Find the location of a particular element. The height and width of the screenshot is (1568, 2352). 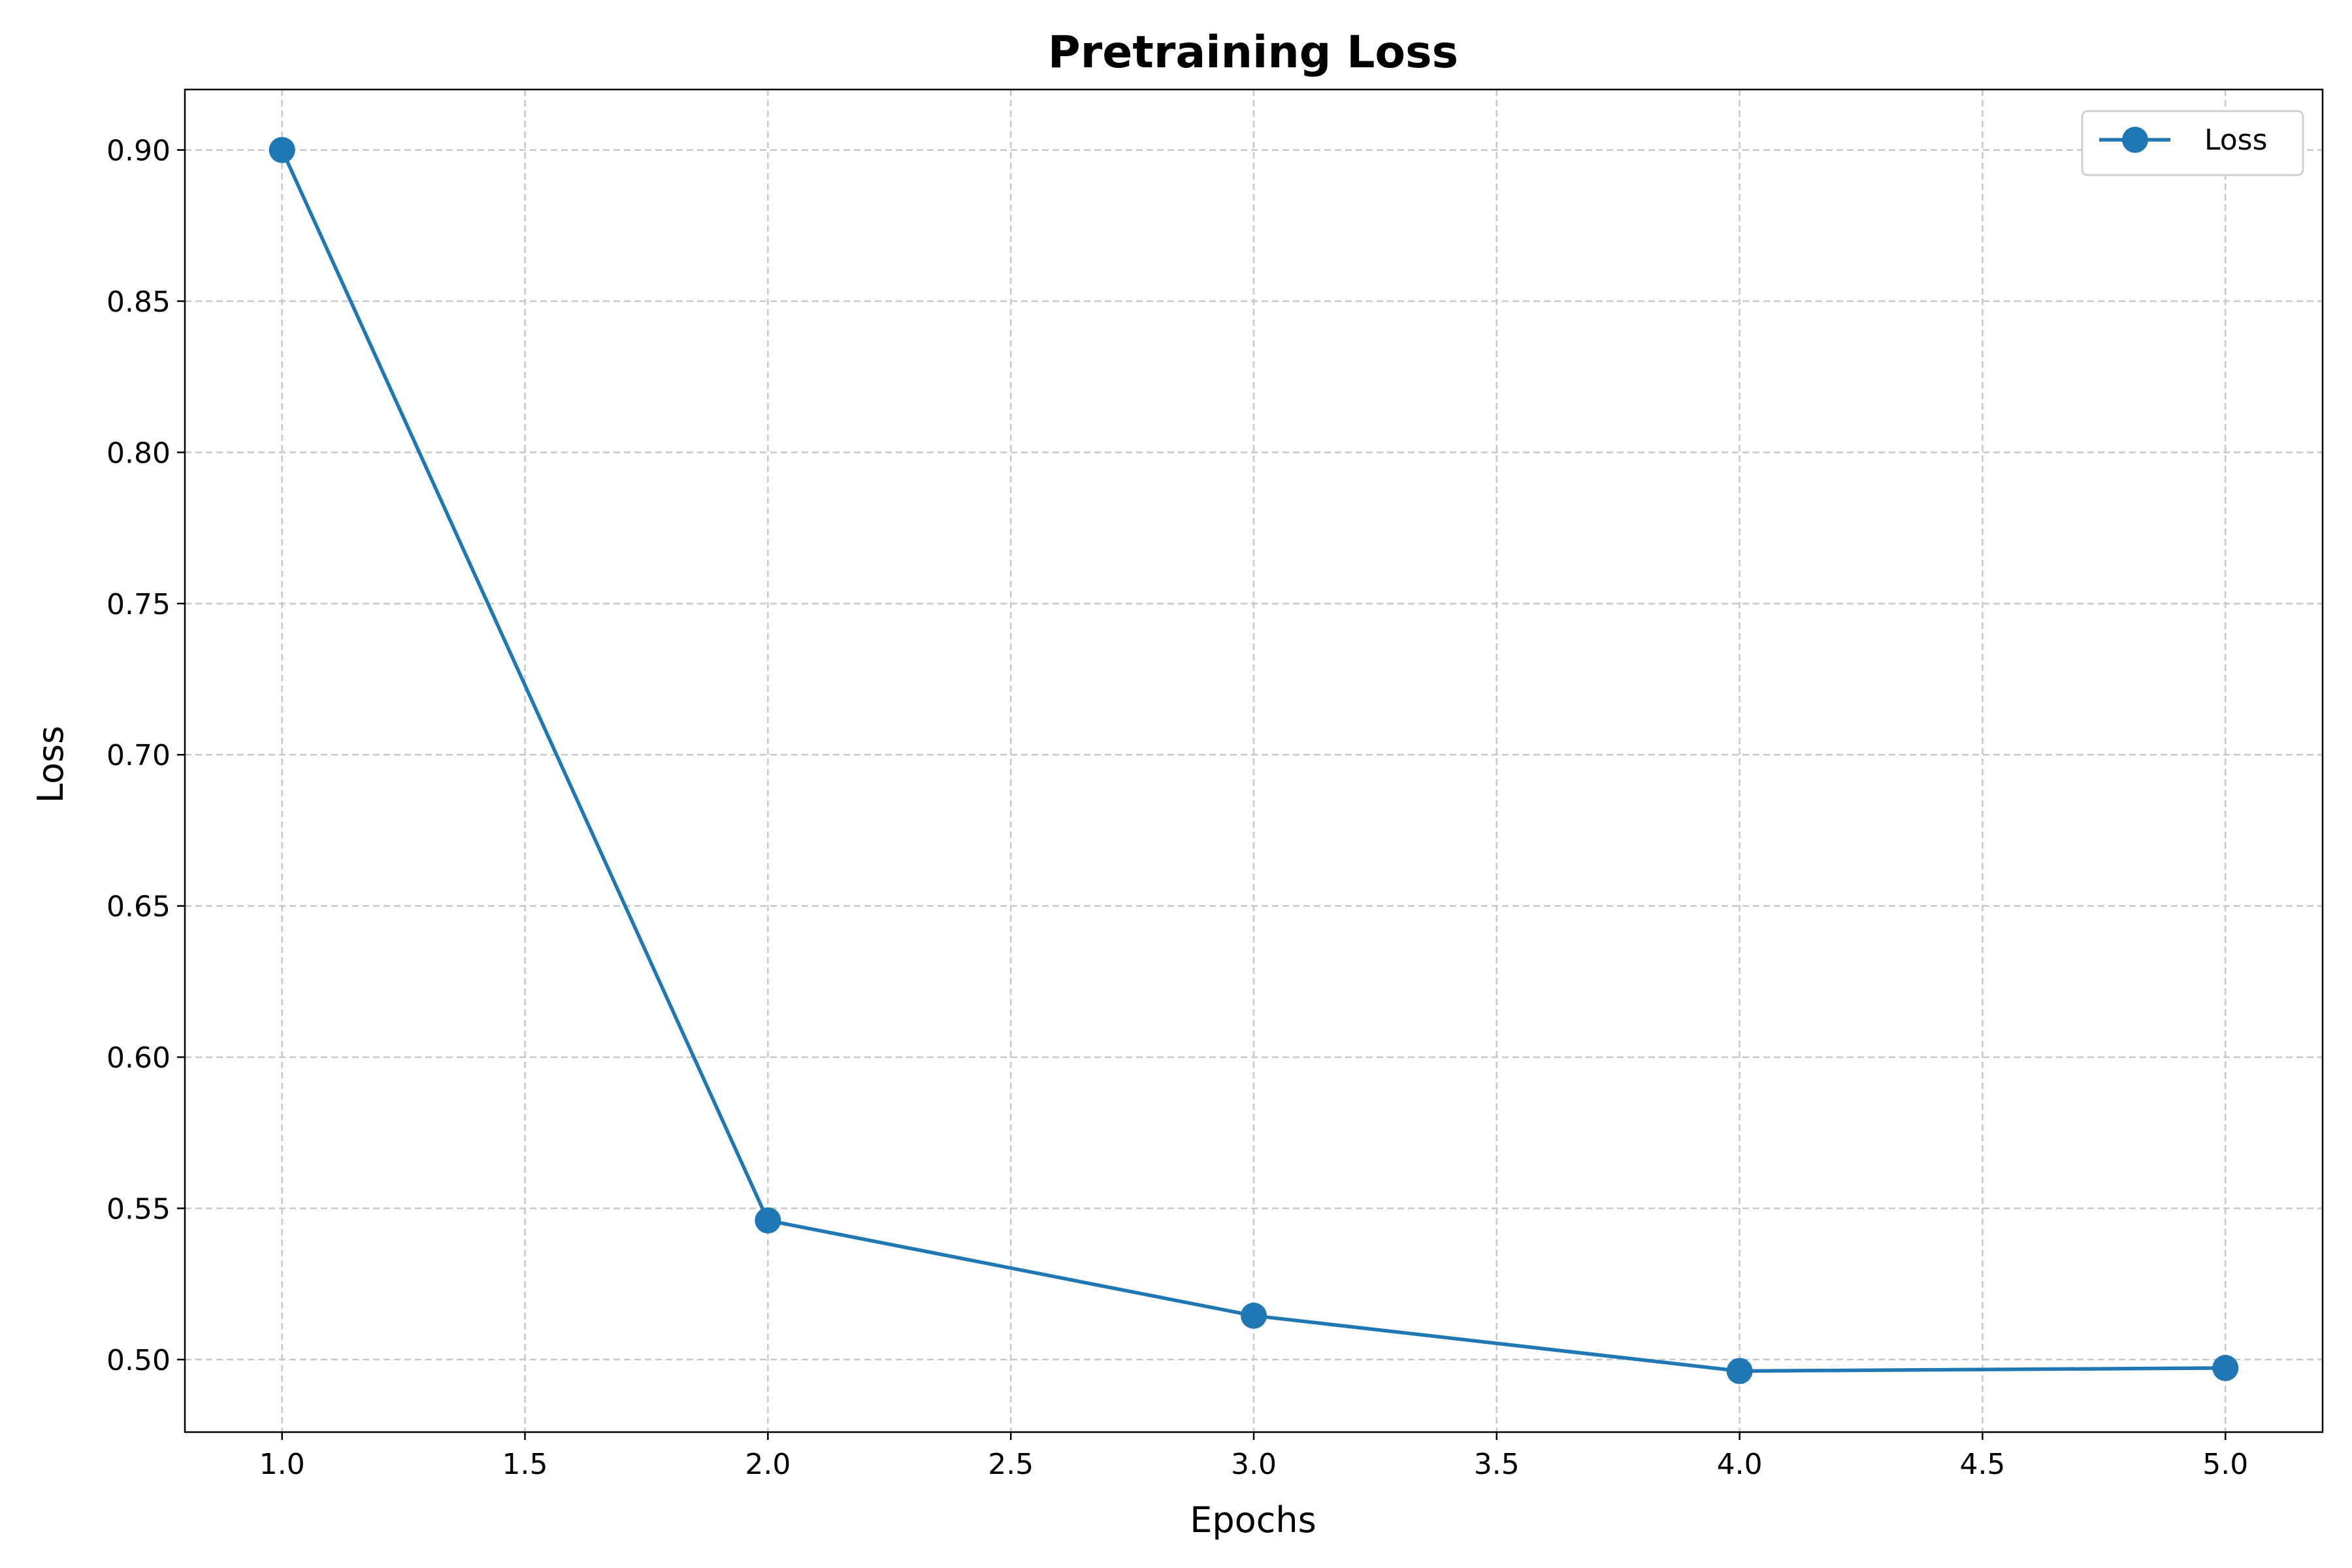

x-tick-label: 1.0 is located at coordinates (282, 1464).